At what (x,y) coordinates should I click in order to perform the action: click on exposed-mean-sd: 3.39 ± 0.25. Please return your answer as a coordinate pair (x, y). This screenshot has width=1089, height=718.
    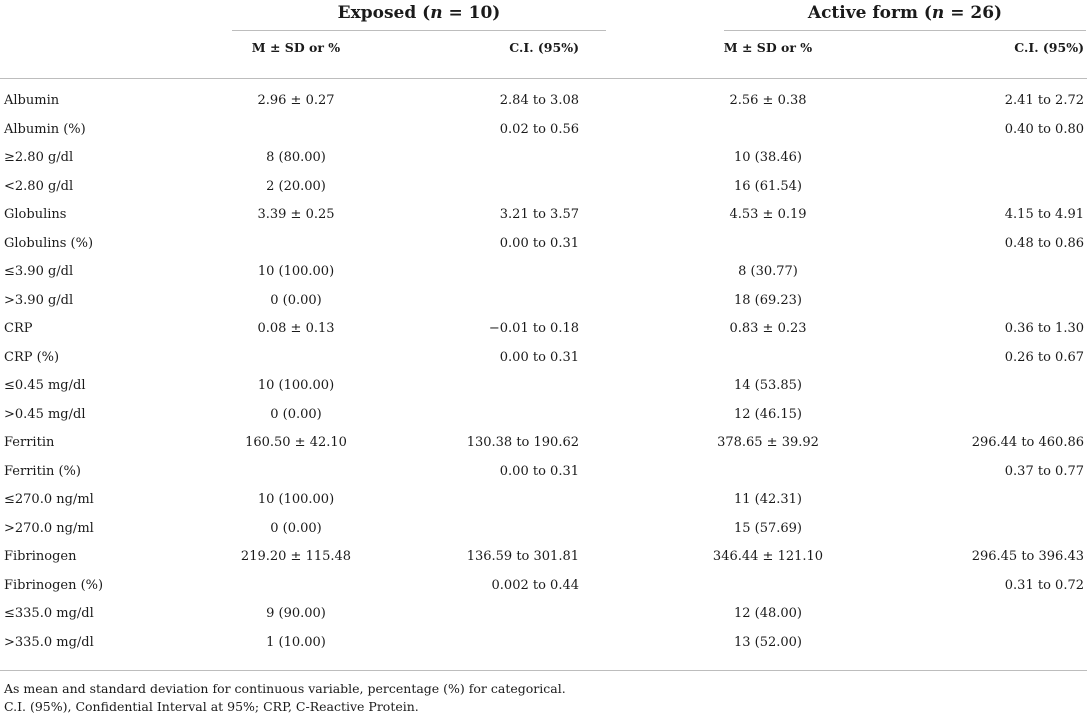
    Looking at the image, I should click on (296, 214).